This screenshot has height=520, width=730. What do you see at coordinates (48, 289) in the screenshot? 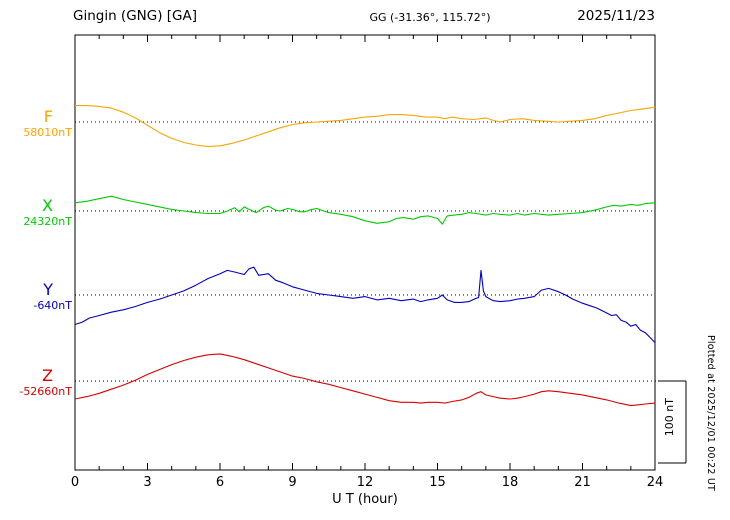
I see `component-label-Y: Y` at bounding box center [48, 289].